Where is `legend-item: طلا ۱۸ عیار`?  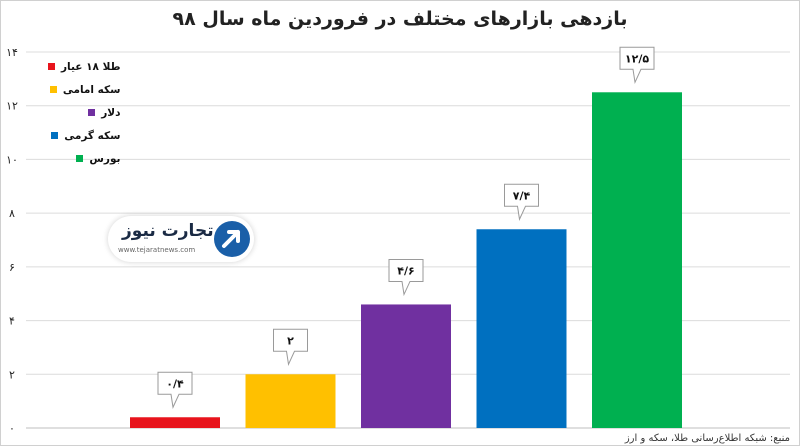 legend-item: طلا ۱۸ عیار is located at coordinates (84, 66).